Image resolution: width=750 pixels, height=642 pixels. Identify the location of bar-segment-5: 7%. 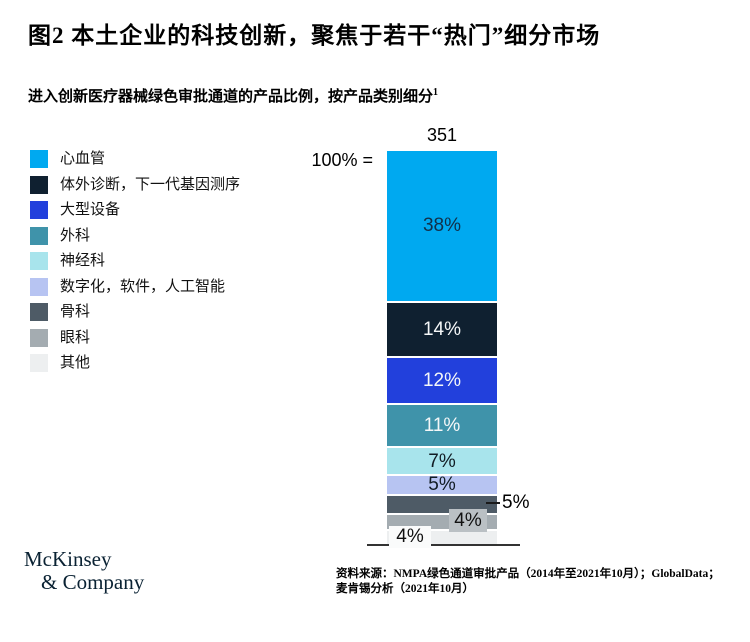
(442, 460).